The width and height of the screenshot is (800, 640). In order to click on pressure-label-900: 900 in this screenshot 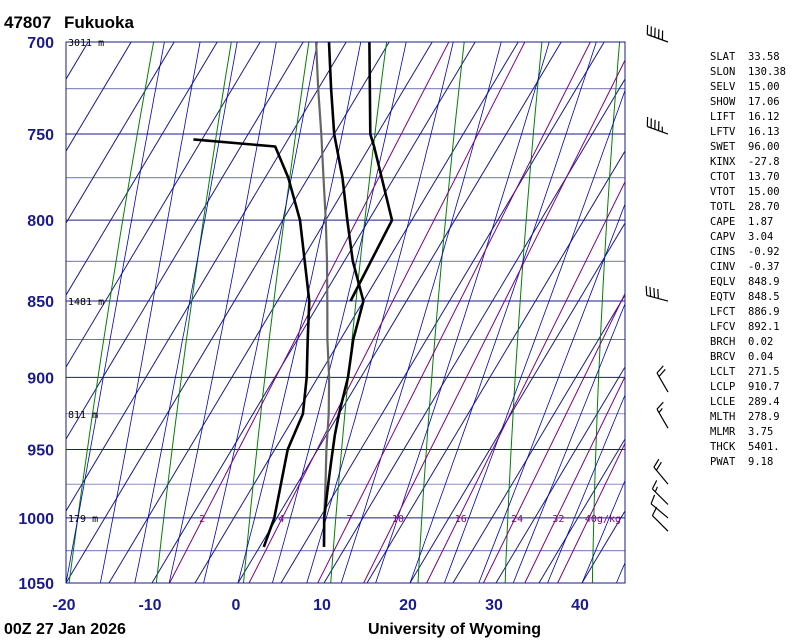, I will do `click(40, 378)`.